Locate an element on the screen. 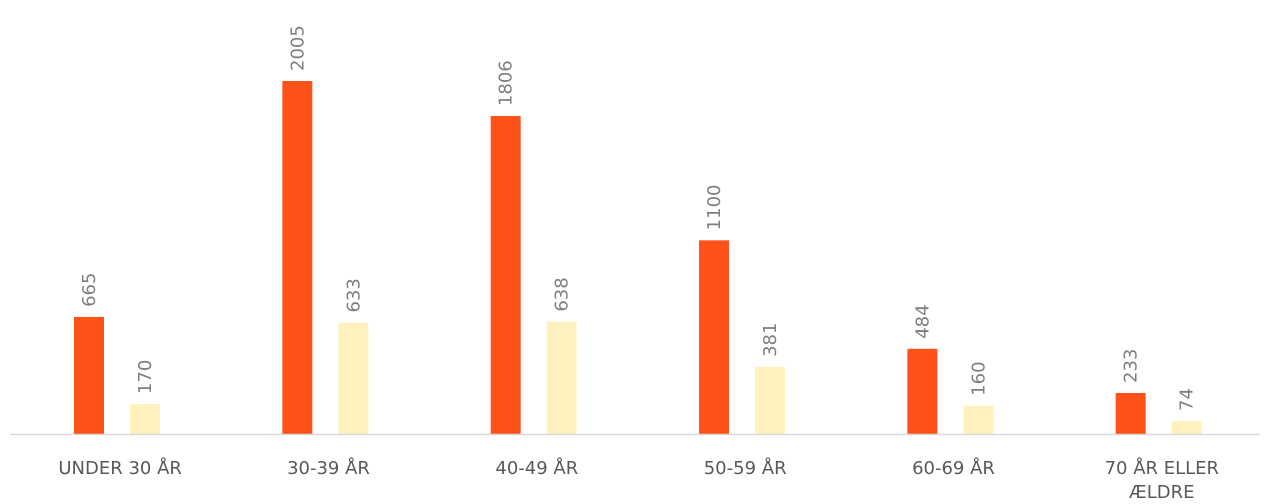  category-label-6: 70 ÅR ELLER ÆLDRE is located at coordinates (1162, 480).